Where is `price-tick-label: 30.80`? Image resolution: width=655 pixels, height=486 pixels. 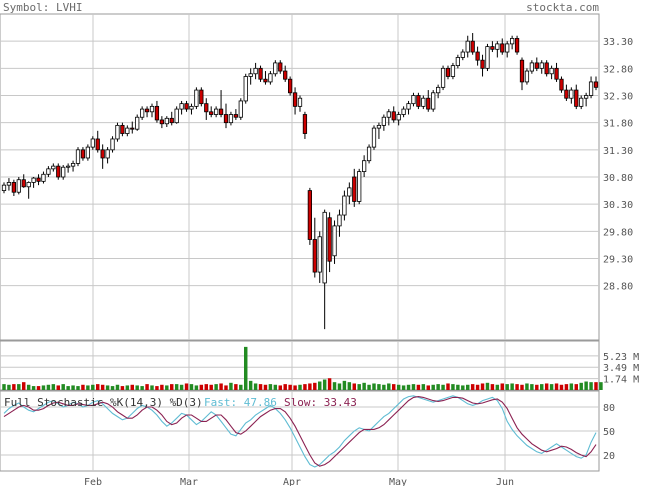 price-tick-label: 30.80 is located at coordinates (618, 178).